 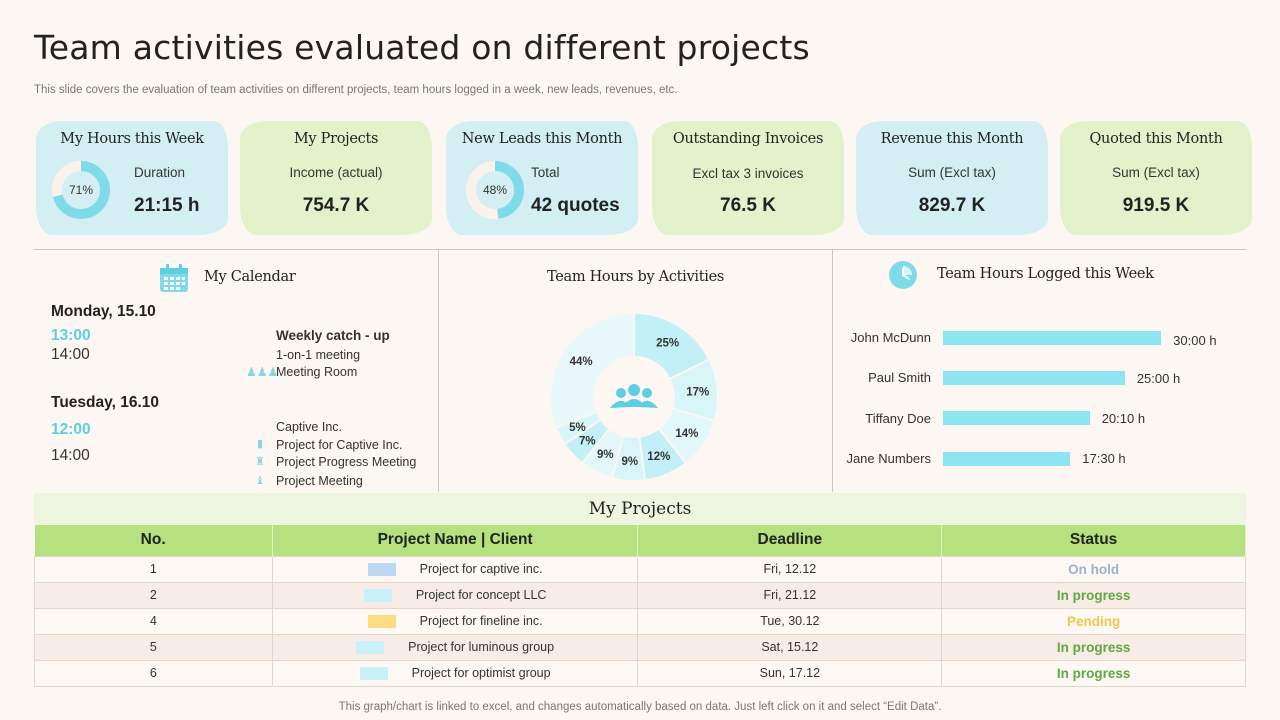 I want to click on pie-slice-label: 17%, so click(x=697, y=392).